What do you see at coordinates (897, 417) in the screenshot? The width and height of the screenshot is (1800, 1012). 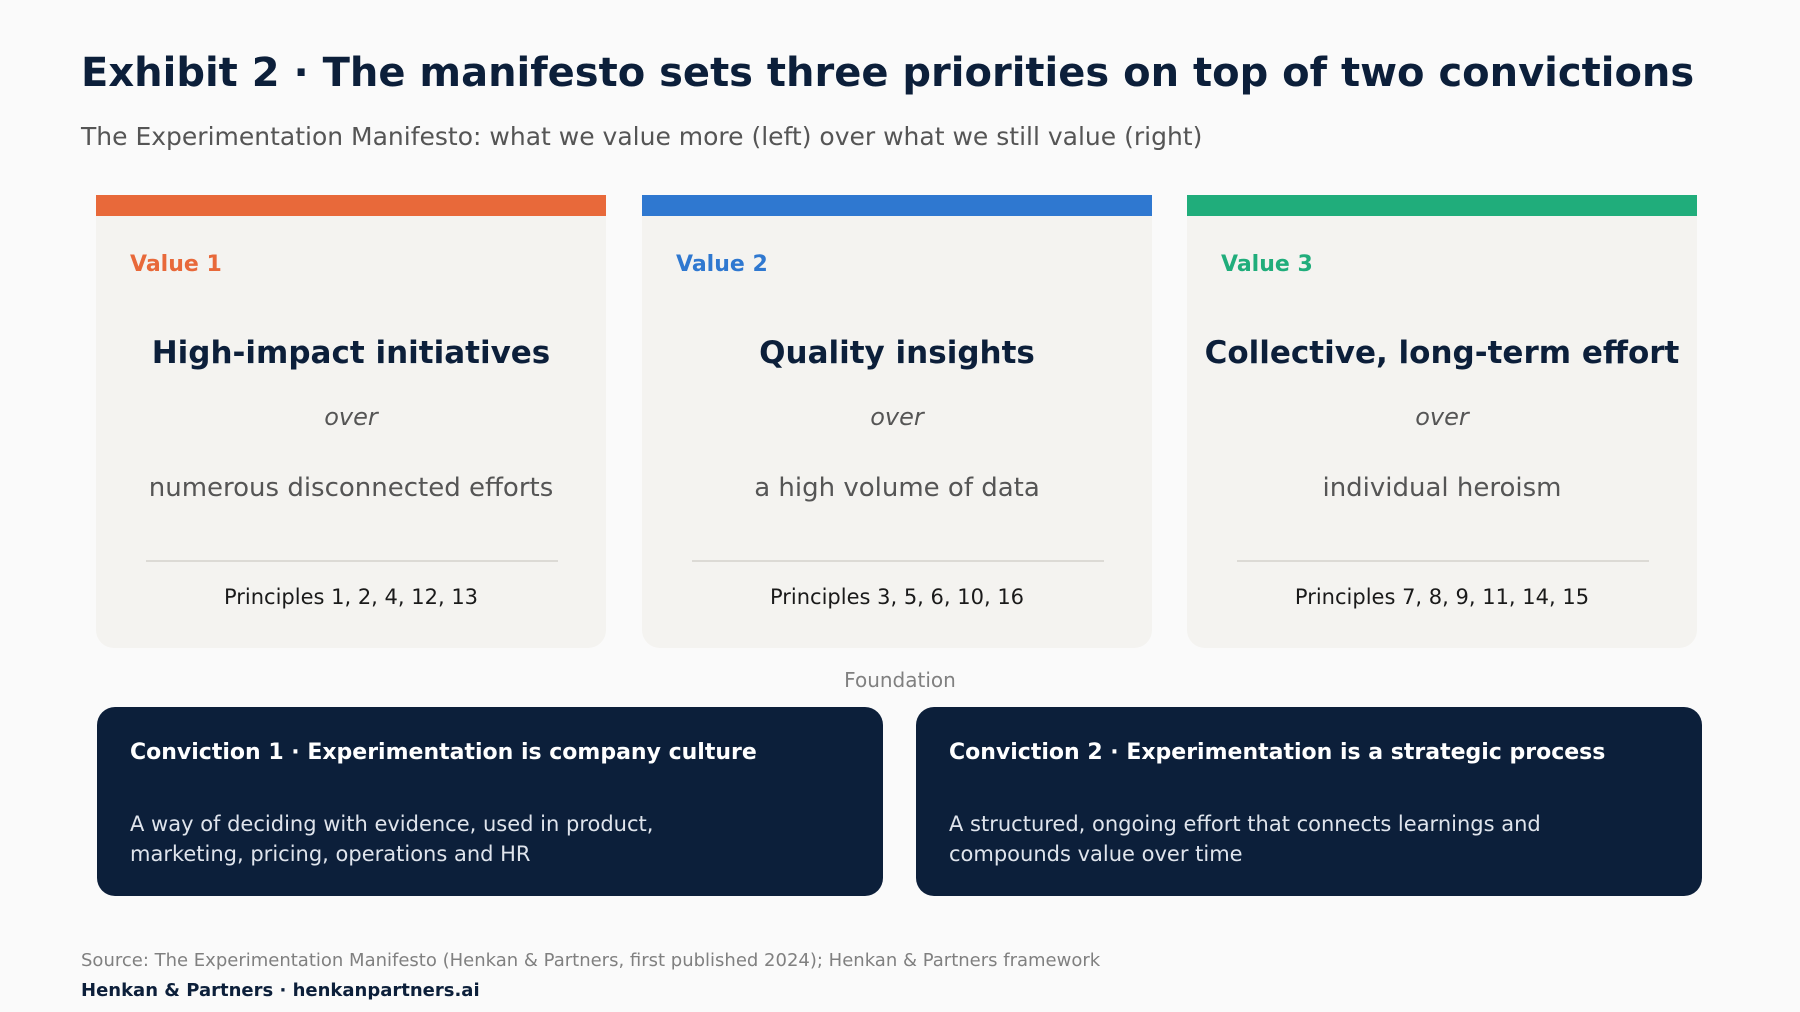 I see `value-card-2-over: over` at bounding box center [897, 417].